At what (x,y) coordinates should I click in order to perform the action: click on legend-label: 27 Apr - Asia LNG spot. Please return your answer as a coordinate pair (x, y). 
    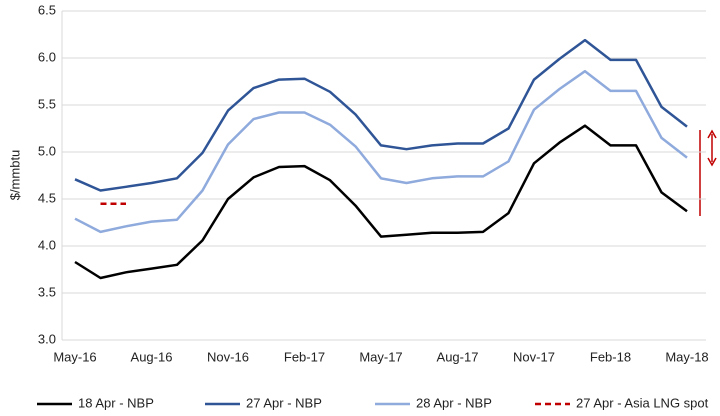
    Looking at the image, I should click on (642, 402).